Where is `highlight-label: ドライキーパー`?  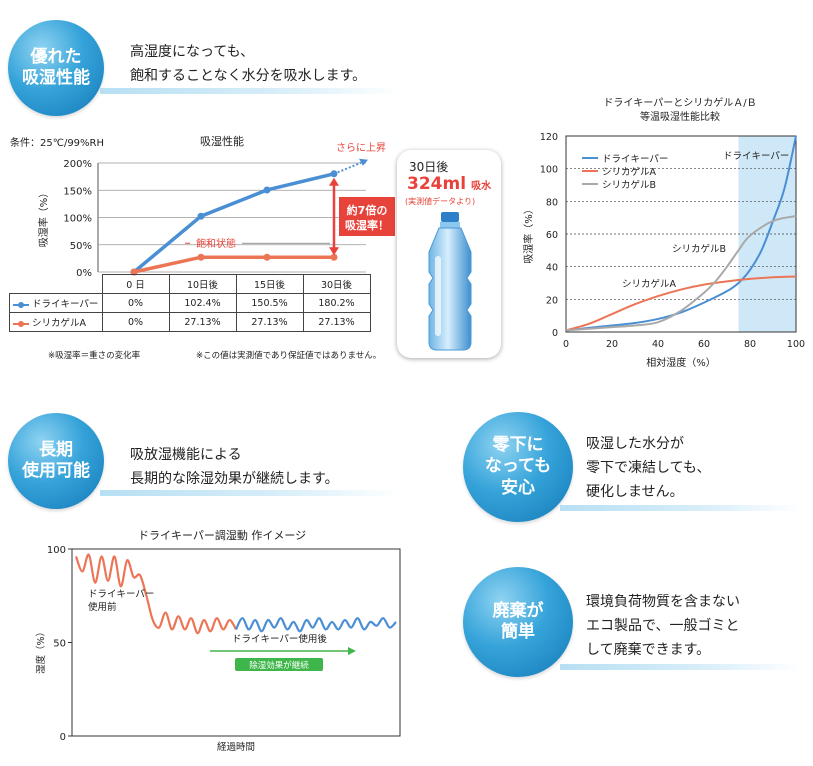
highlight-label: ドライキーパー is located at coordinates (756, 156).